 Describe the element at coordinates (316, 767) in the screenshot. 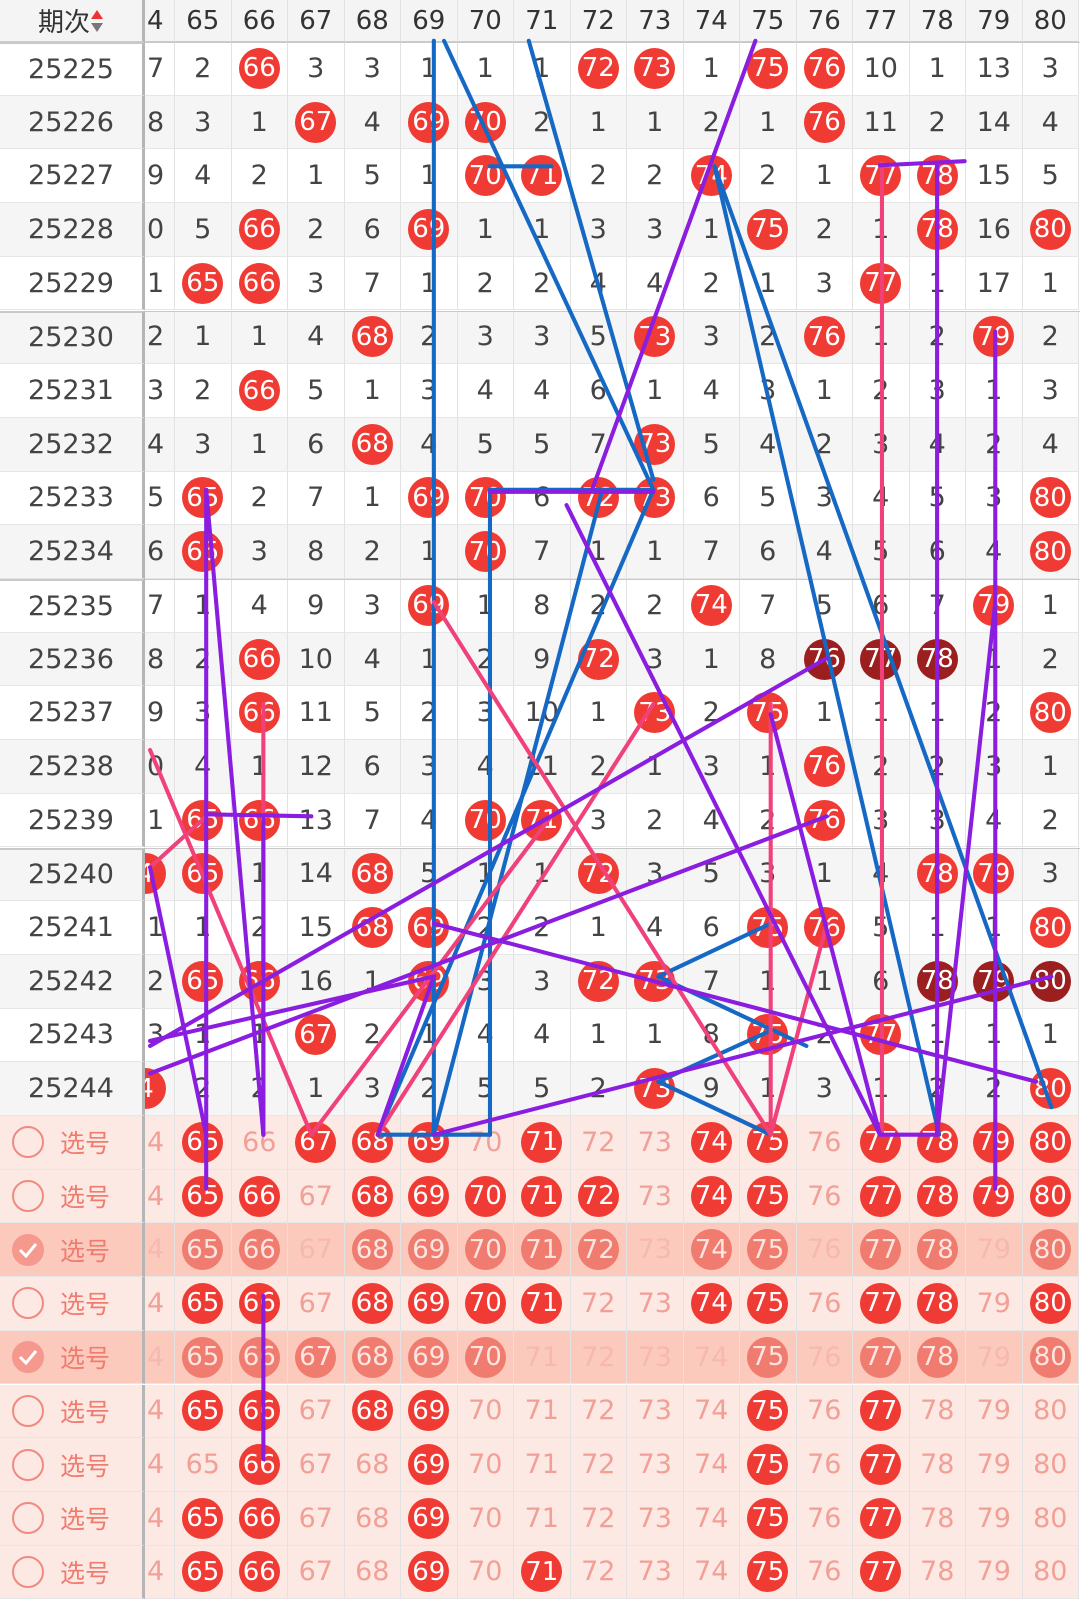

I see `cell: 12` at that location.